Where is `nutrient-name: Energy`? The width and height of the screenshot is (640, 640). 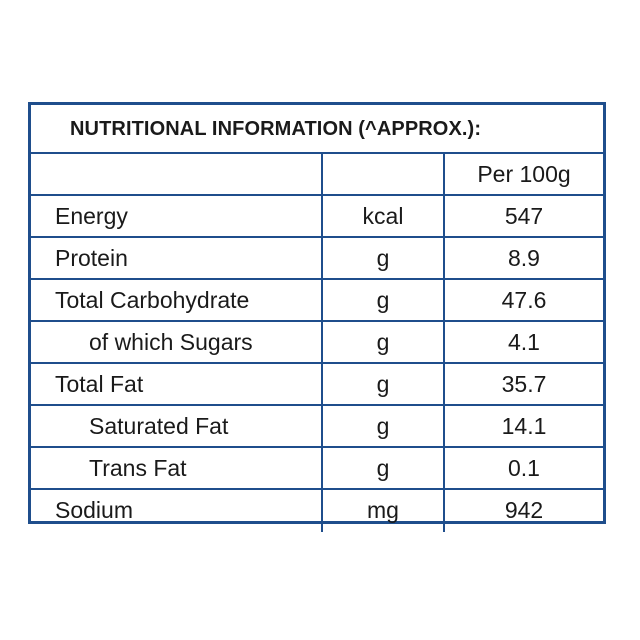 nutrient-name: Energy is located at coordinates (177, 216).